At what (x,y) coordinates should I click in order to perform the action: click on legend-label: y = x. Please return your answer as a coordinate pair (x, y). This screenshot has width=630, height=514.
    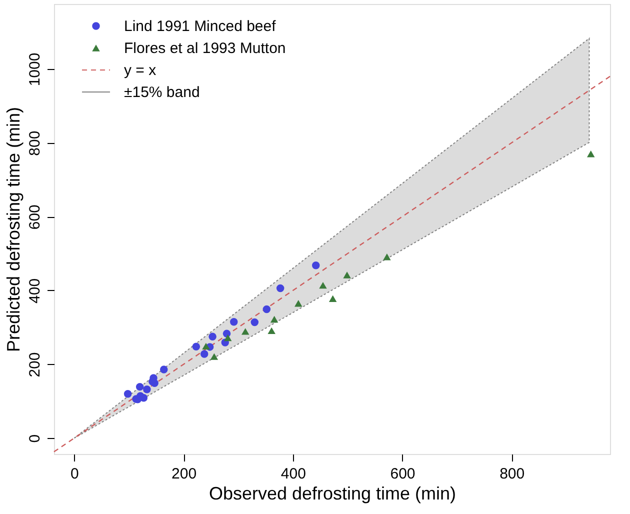
    Looking at the image, I should click on (140, 70).